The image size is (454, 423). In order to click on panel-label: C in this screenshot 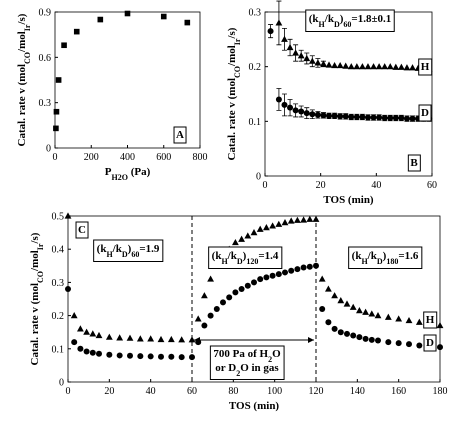, I will do `click(82, 230)`.